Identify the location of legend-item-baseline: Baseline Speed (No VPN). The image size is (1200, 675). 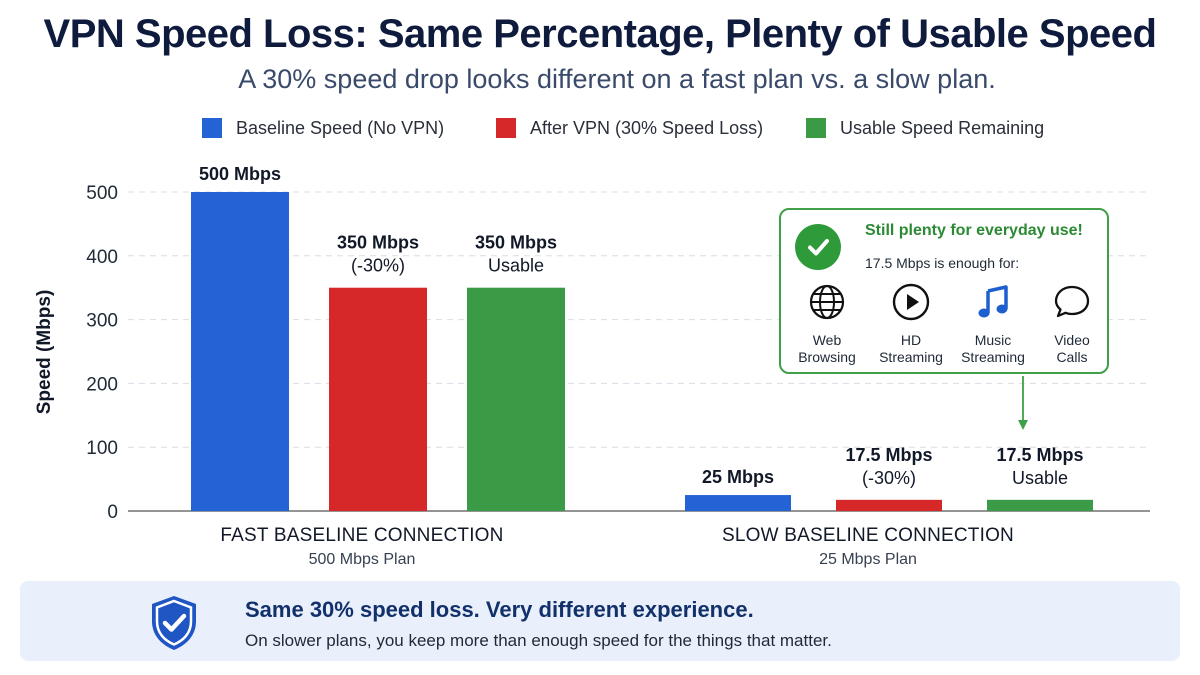
(323, 128).